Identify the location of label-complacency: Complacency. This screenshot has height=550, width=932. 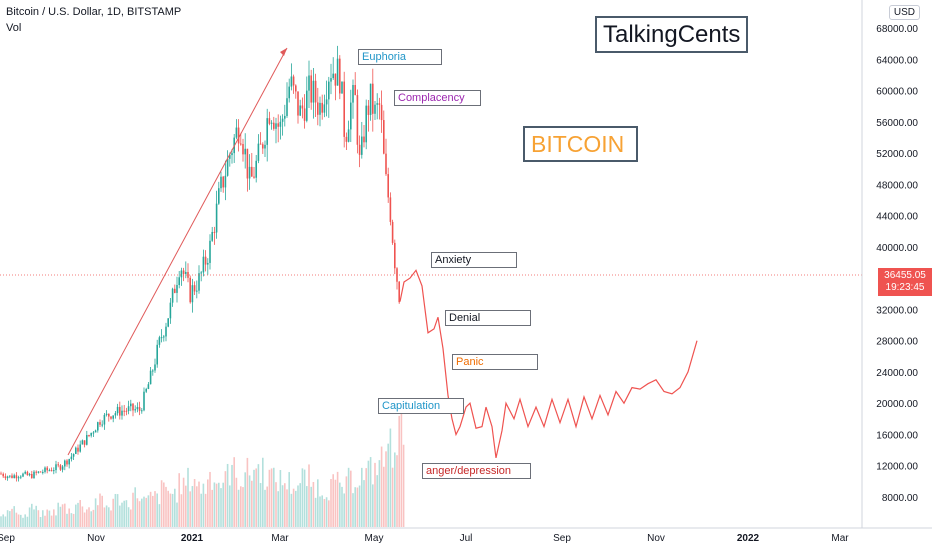
(437, 98).